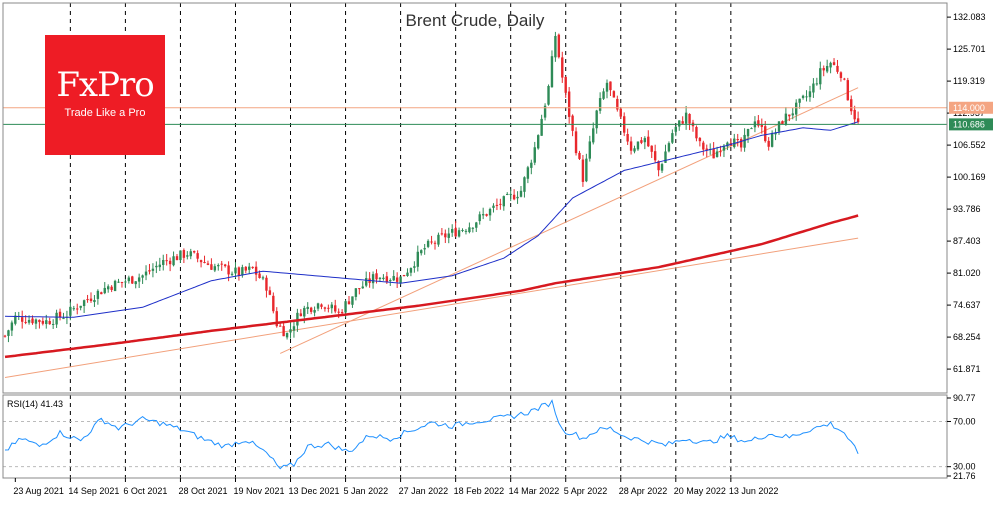  I want to click on price-tag-label: 110.686, so click(969, 124).